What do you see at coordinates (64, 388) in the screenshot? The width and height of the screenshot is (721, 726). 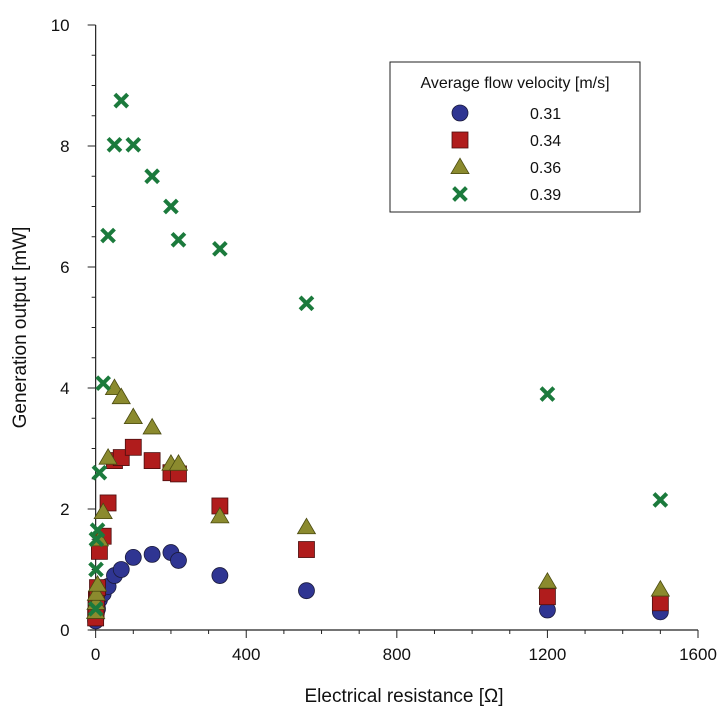 I see `y-tick-label: 4` at bounding box center [64, 388].